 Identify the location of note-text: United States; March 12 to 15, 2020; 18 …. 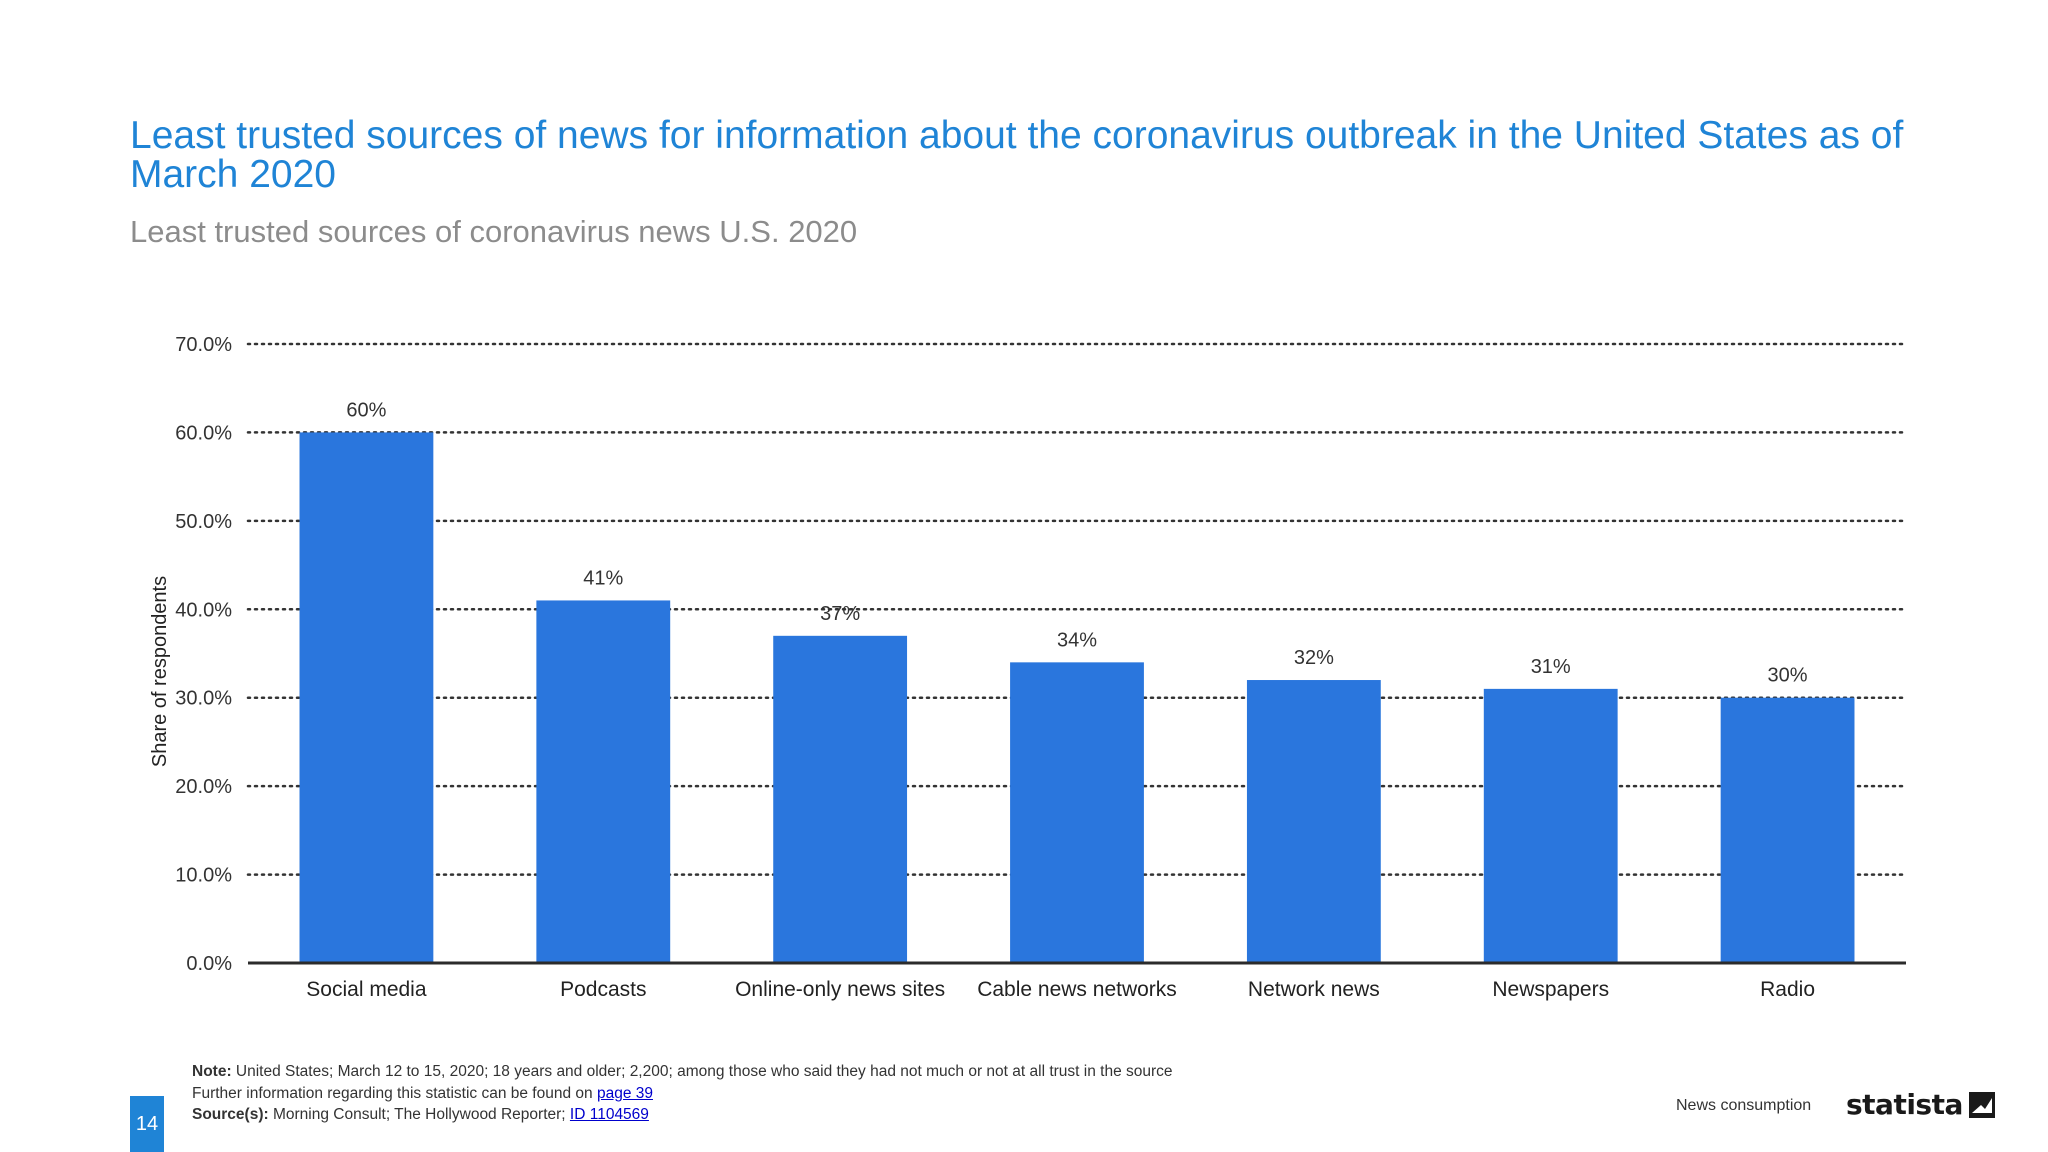
(704, 1071).